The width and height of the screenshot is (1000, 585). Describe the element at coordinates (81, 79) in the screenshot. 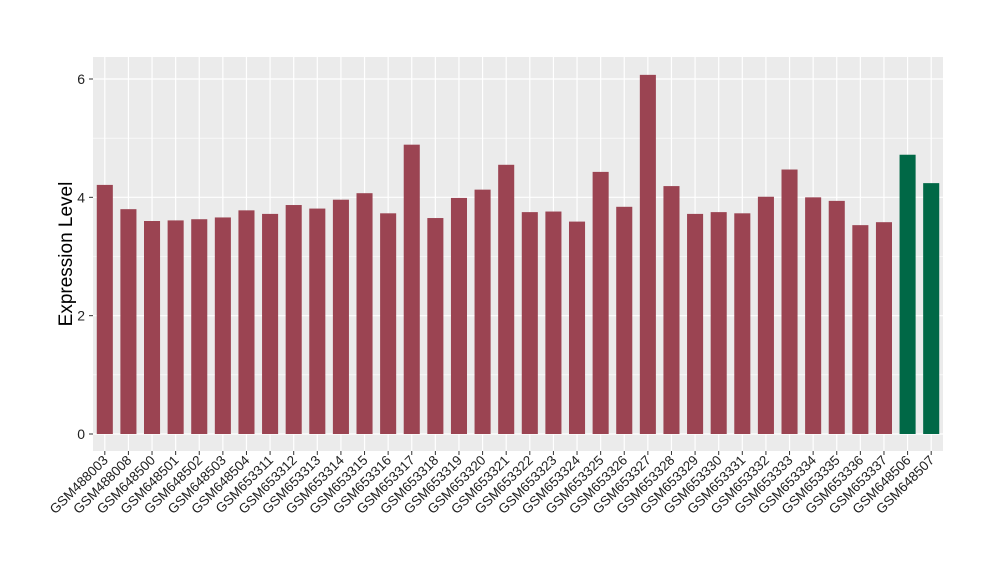

I see `y-tick-label: 6` at that location.